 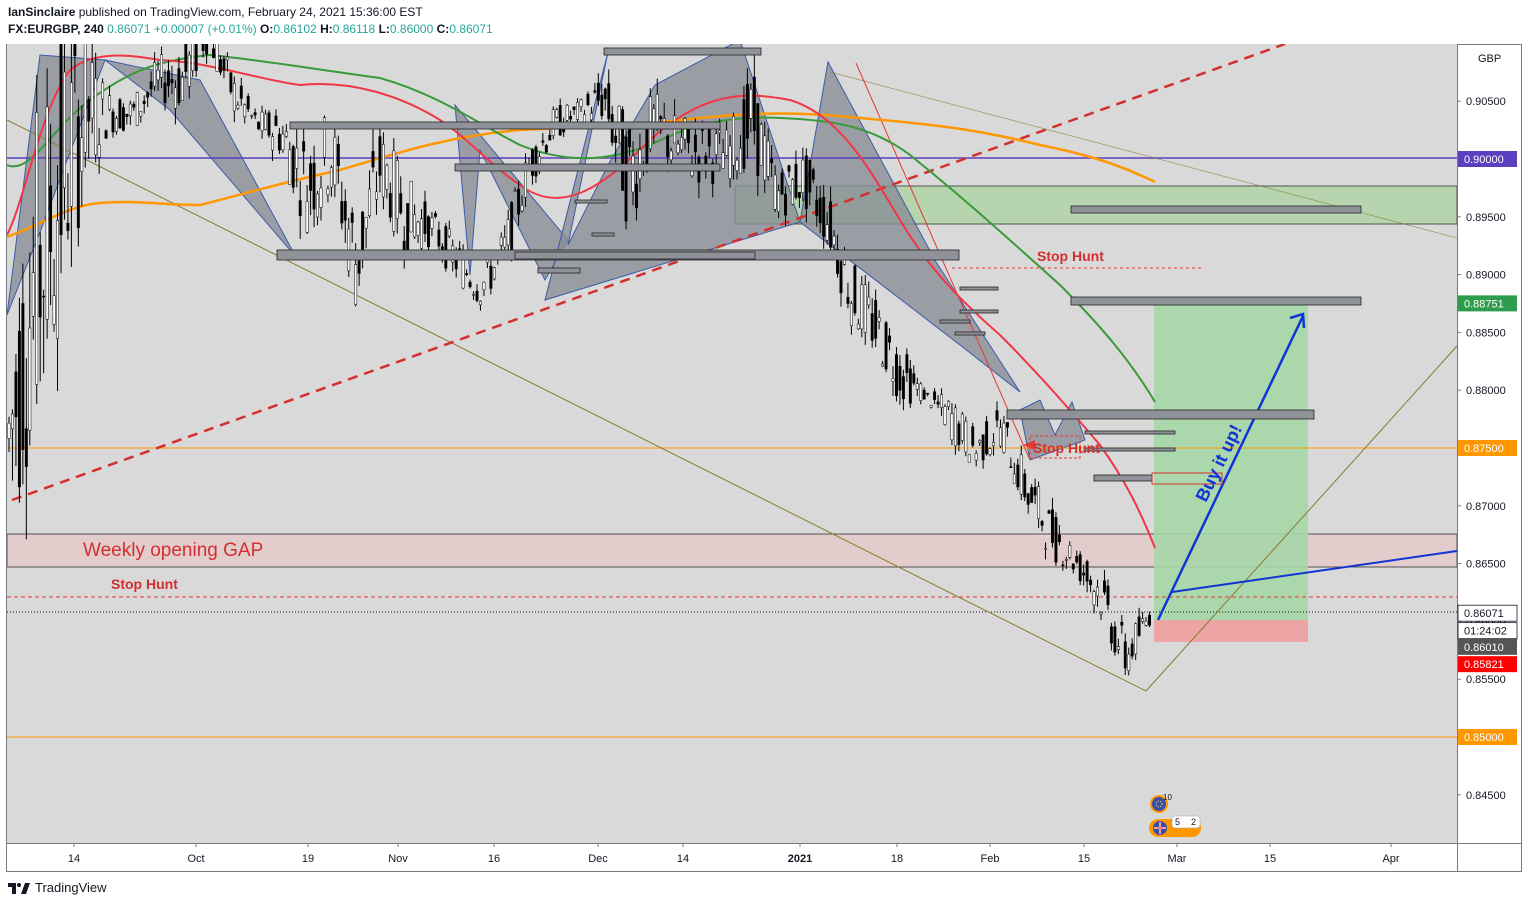 I want to click on stop-hunt-label-1: Stop Hunt, so click(x=144, y=584).